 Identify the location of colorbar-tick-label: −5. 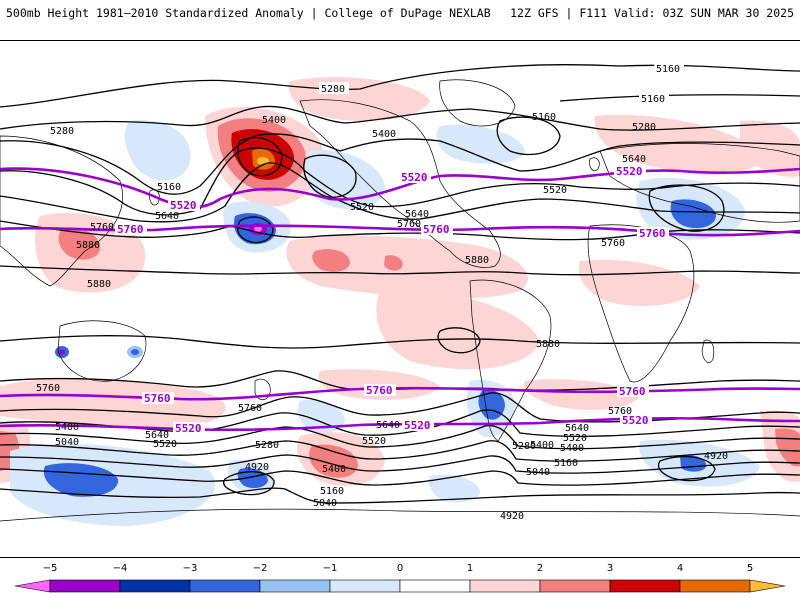
(50, 568).